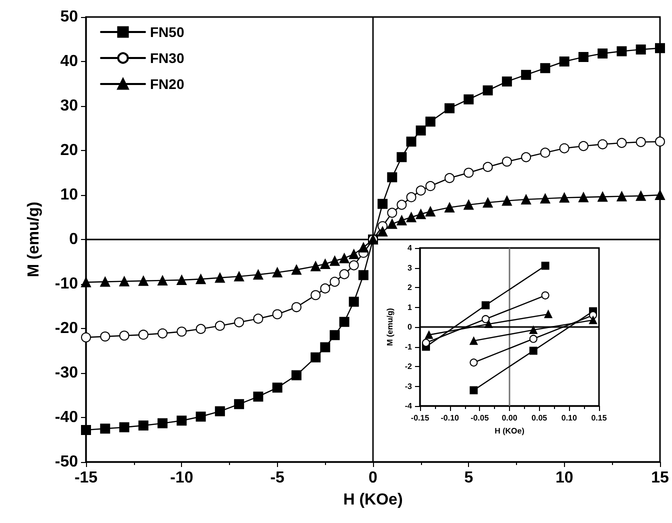 The width and height of the screenshot is (672, 523). Describe the element at coordinates (66, 417) in the screenshot. I see `y-tick-label: -40` at that location.